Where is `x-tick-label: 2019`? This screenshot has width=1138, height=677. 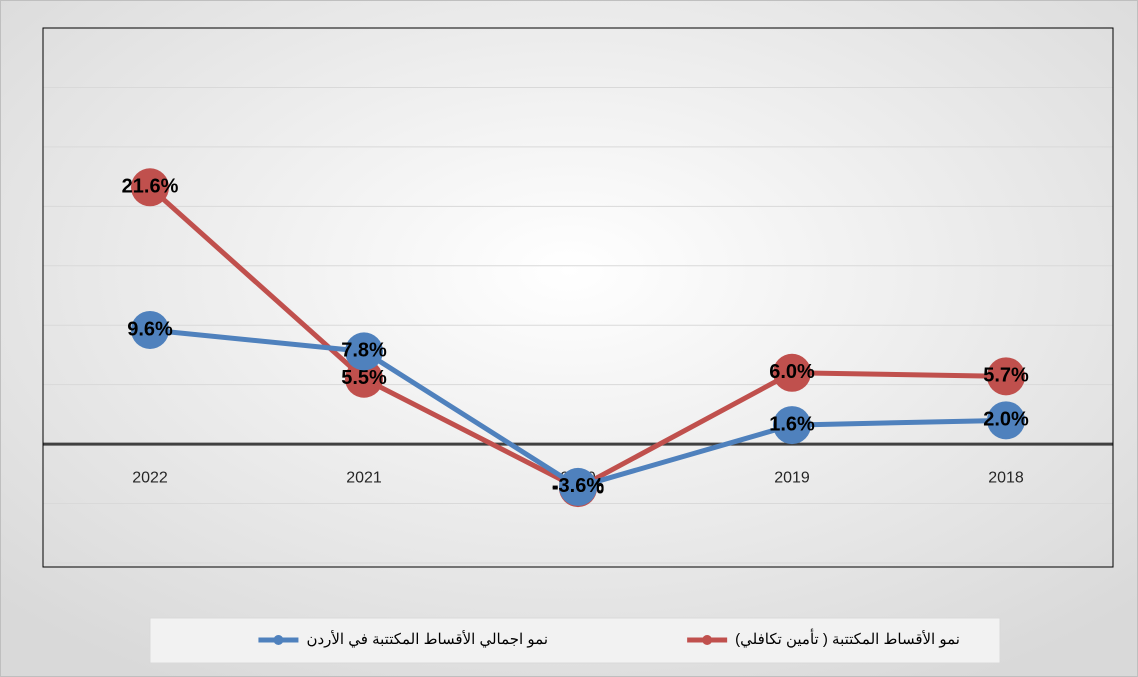
x-tick-label: 2019 is located at coordinates (792, 477).